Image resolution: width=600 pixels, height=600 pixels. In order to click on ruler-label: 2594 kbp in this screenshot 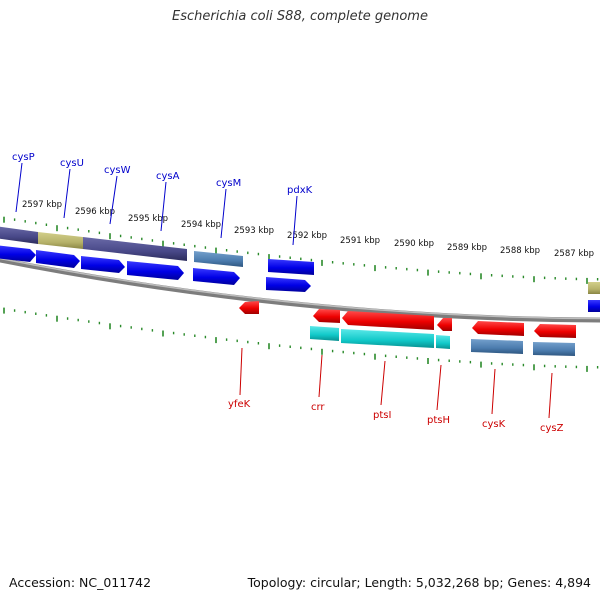, I will do `click(201, 225)`.